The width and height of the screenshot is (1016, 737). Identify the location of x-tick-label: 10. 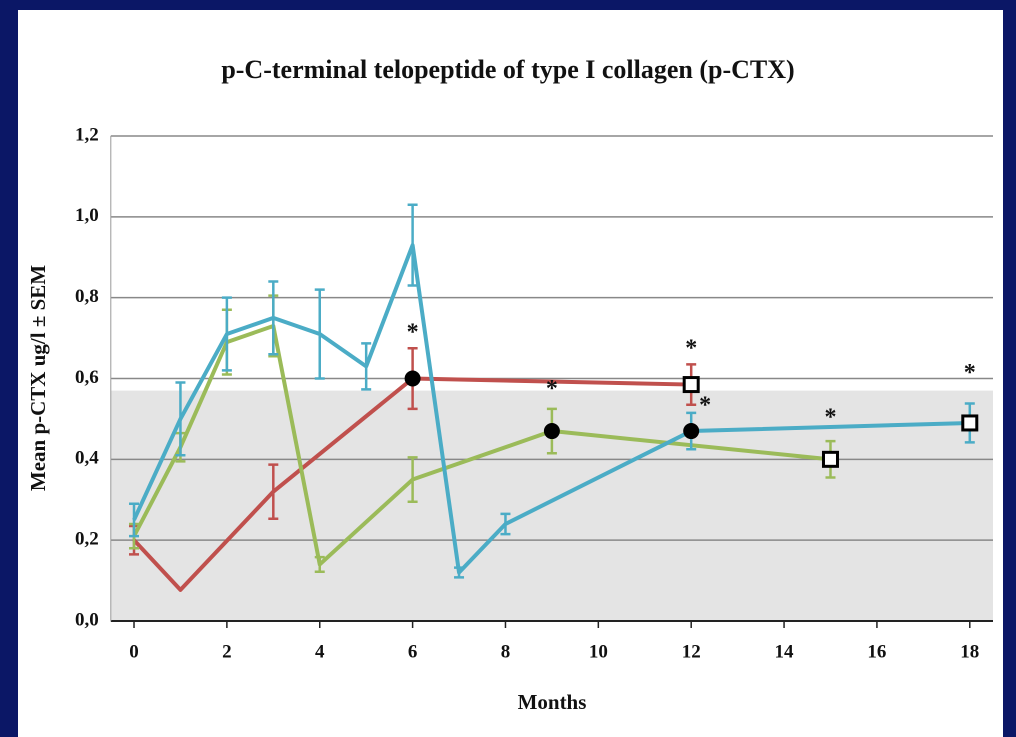
(598, 651).